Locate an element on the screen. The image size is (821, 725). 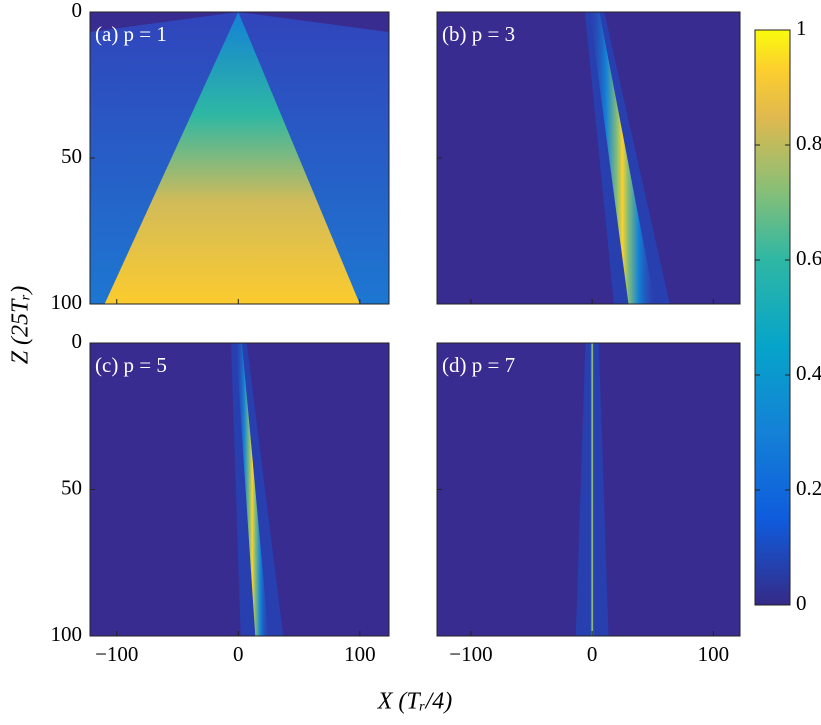
x-axis-label: X (Tᵣ/4) is located at coordinates (415, 702).